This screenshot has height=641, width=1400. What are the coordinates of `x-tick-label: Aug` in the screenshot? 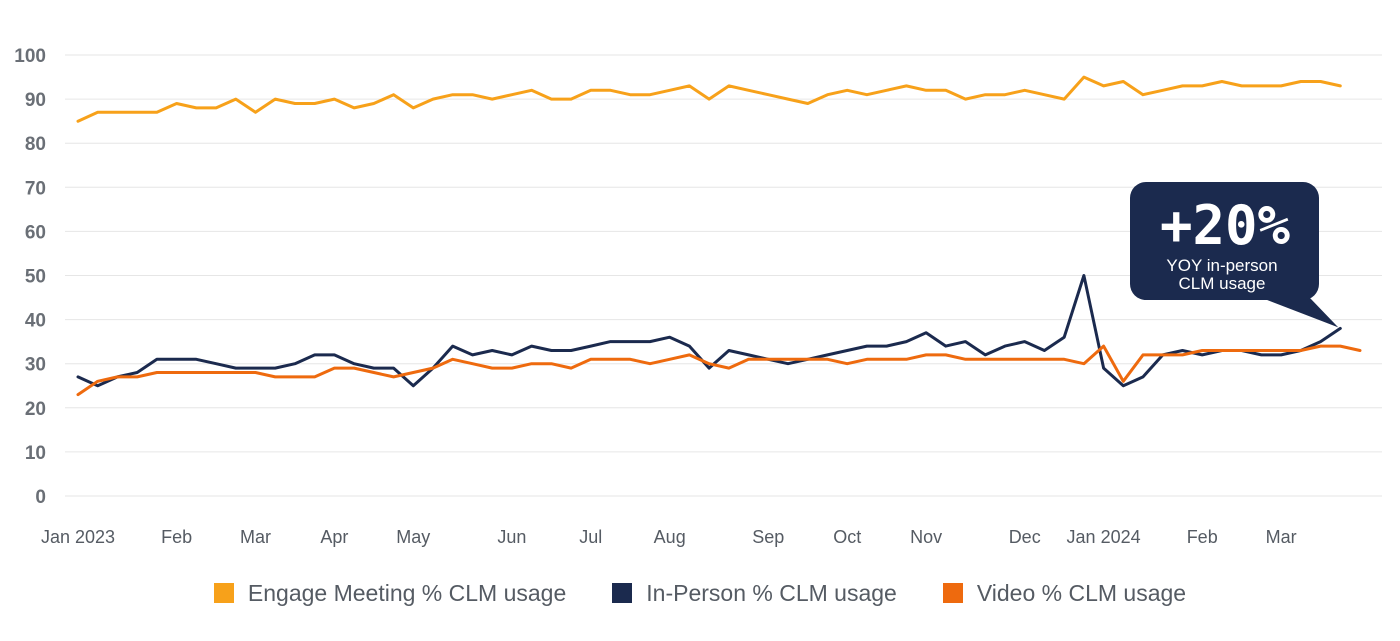 It's located at (670, 537).